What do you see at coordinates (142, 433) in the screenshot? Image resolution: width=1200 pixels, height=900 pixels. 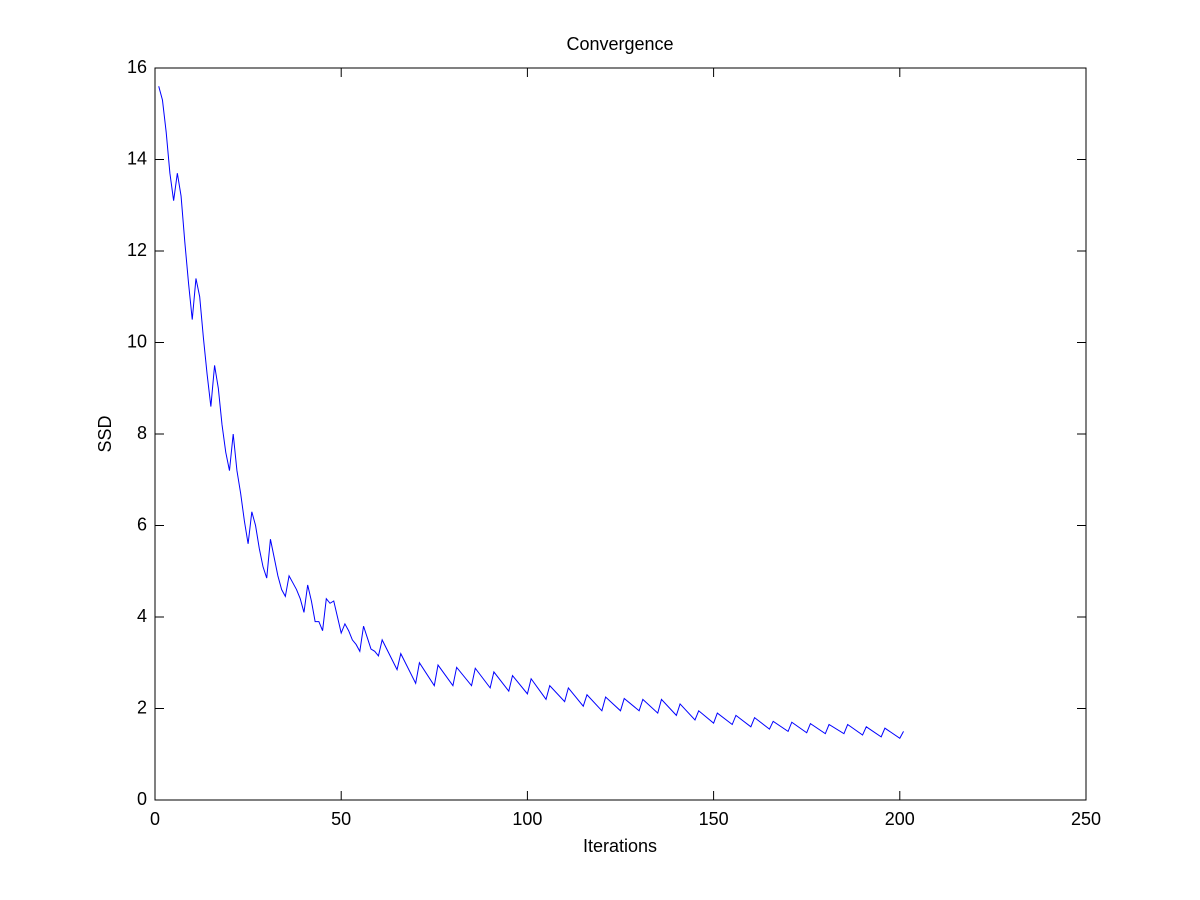 I see `y-tick-label: 8` at bounding box center [142, 433].